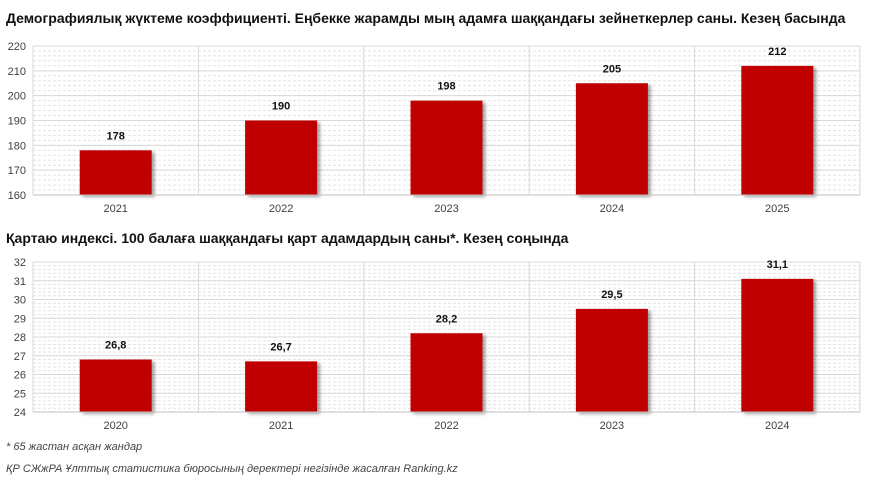 The width and height of the screenshot is (872, 484). Describe the element at coordinates (116, 136) in the screenshot. I see `chart1-value-label: 178` at that location.